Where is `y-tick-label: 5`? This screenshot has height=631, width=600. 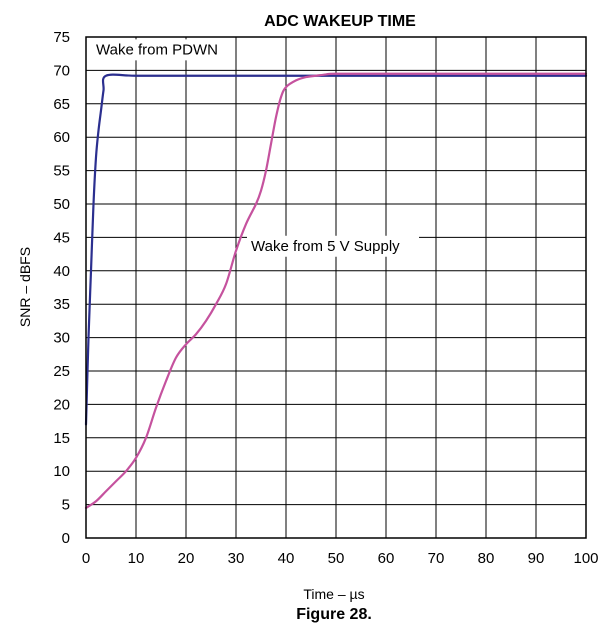
y-tick-label: 5 is located at coordinates (66, 505).